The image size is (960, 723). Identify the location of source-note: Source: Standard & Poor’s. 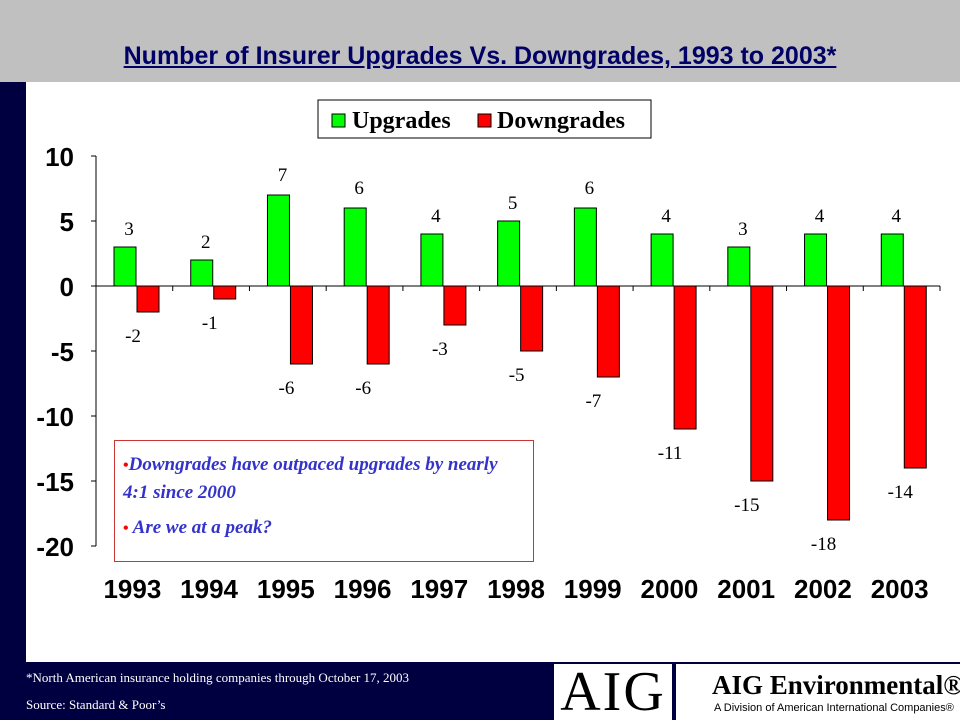
(96, 704).